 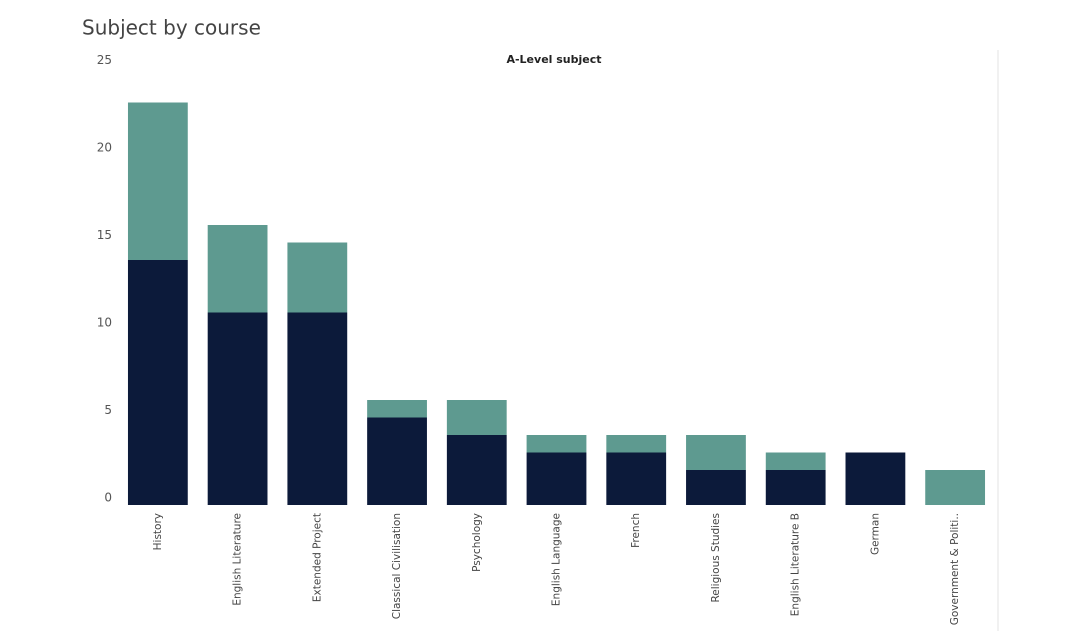 I want to click on x-tick-label: German, so click(x=875, y=534).